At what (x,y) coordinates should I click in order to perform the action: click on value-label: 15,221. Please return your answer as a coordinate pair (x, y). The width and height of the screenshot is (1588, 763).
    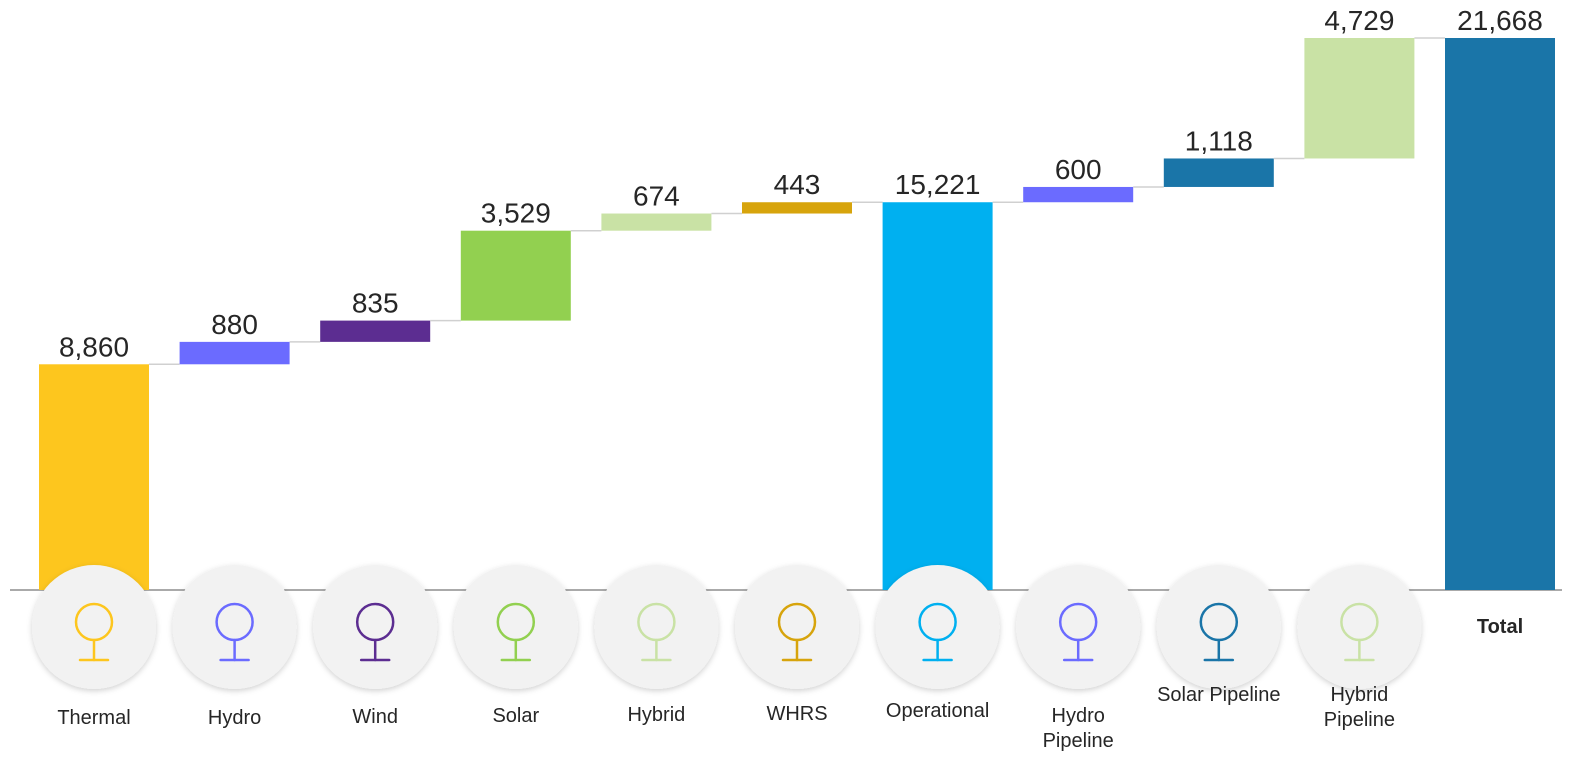
    Looking at the image, I should click on (938, 184).